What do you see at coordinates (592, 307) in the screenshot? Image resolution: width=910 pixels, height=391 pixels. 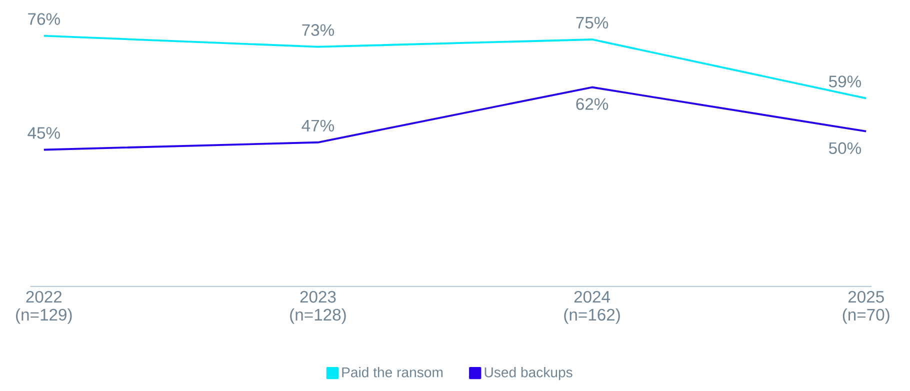 I see `x-tick-label: 2024 (n=162)` at bounding box center [592, 307].